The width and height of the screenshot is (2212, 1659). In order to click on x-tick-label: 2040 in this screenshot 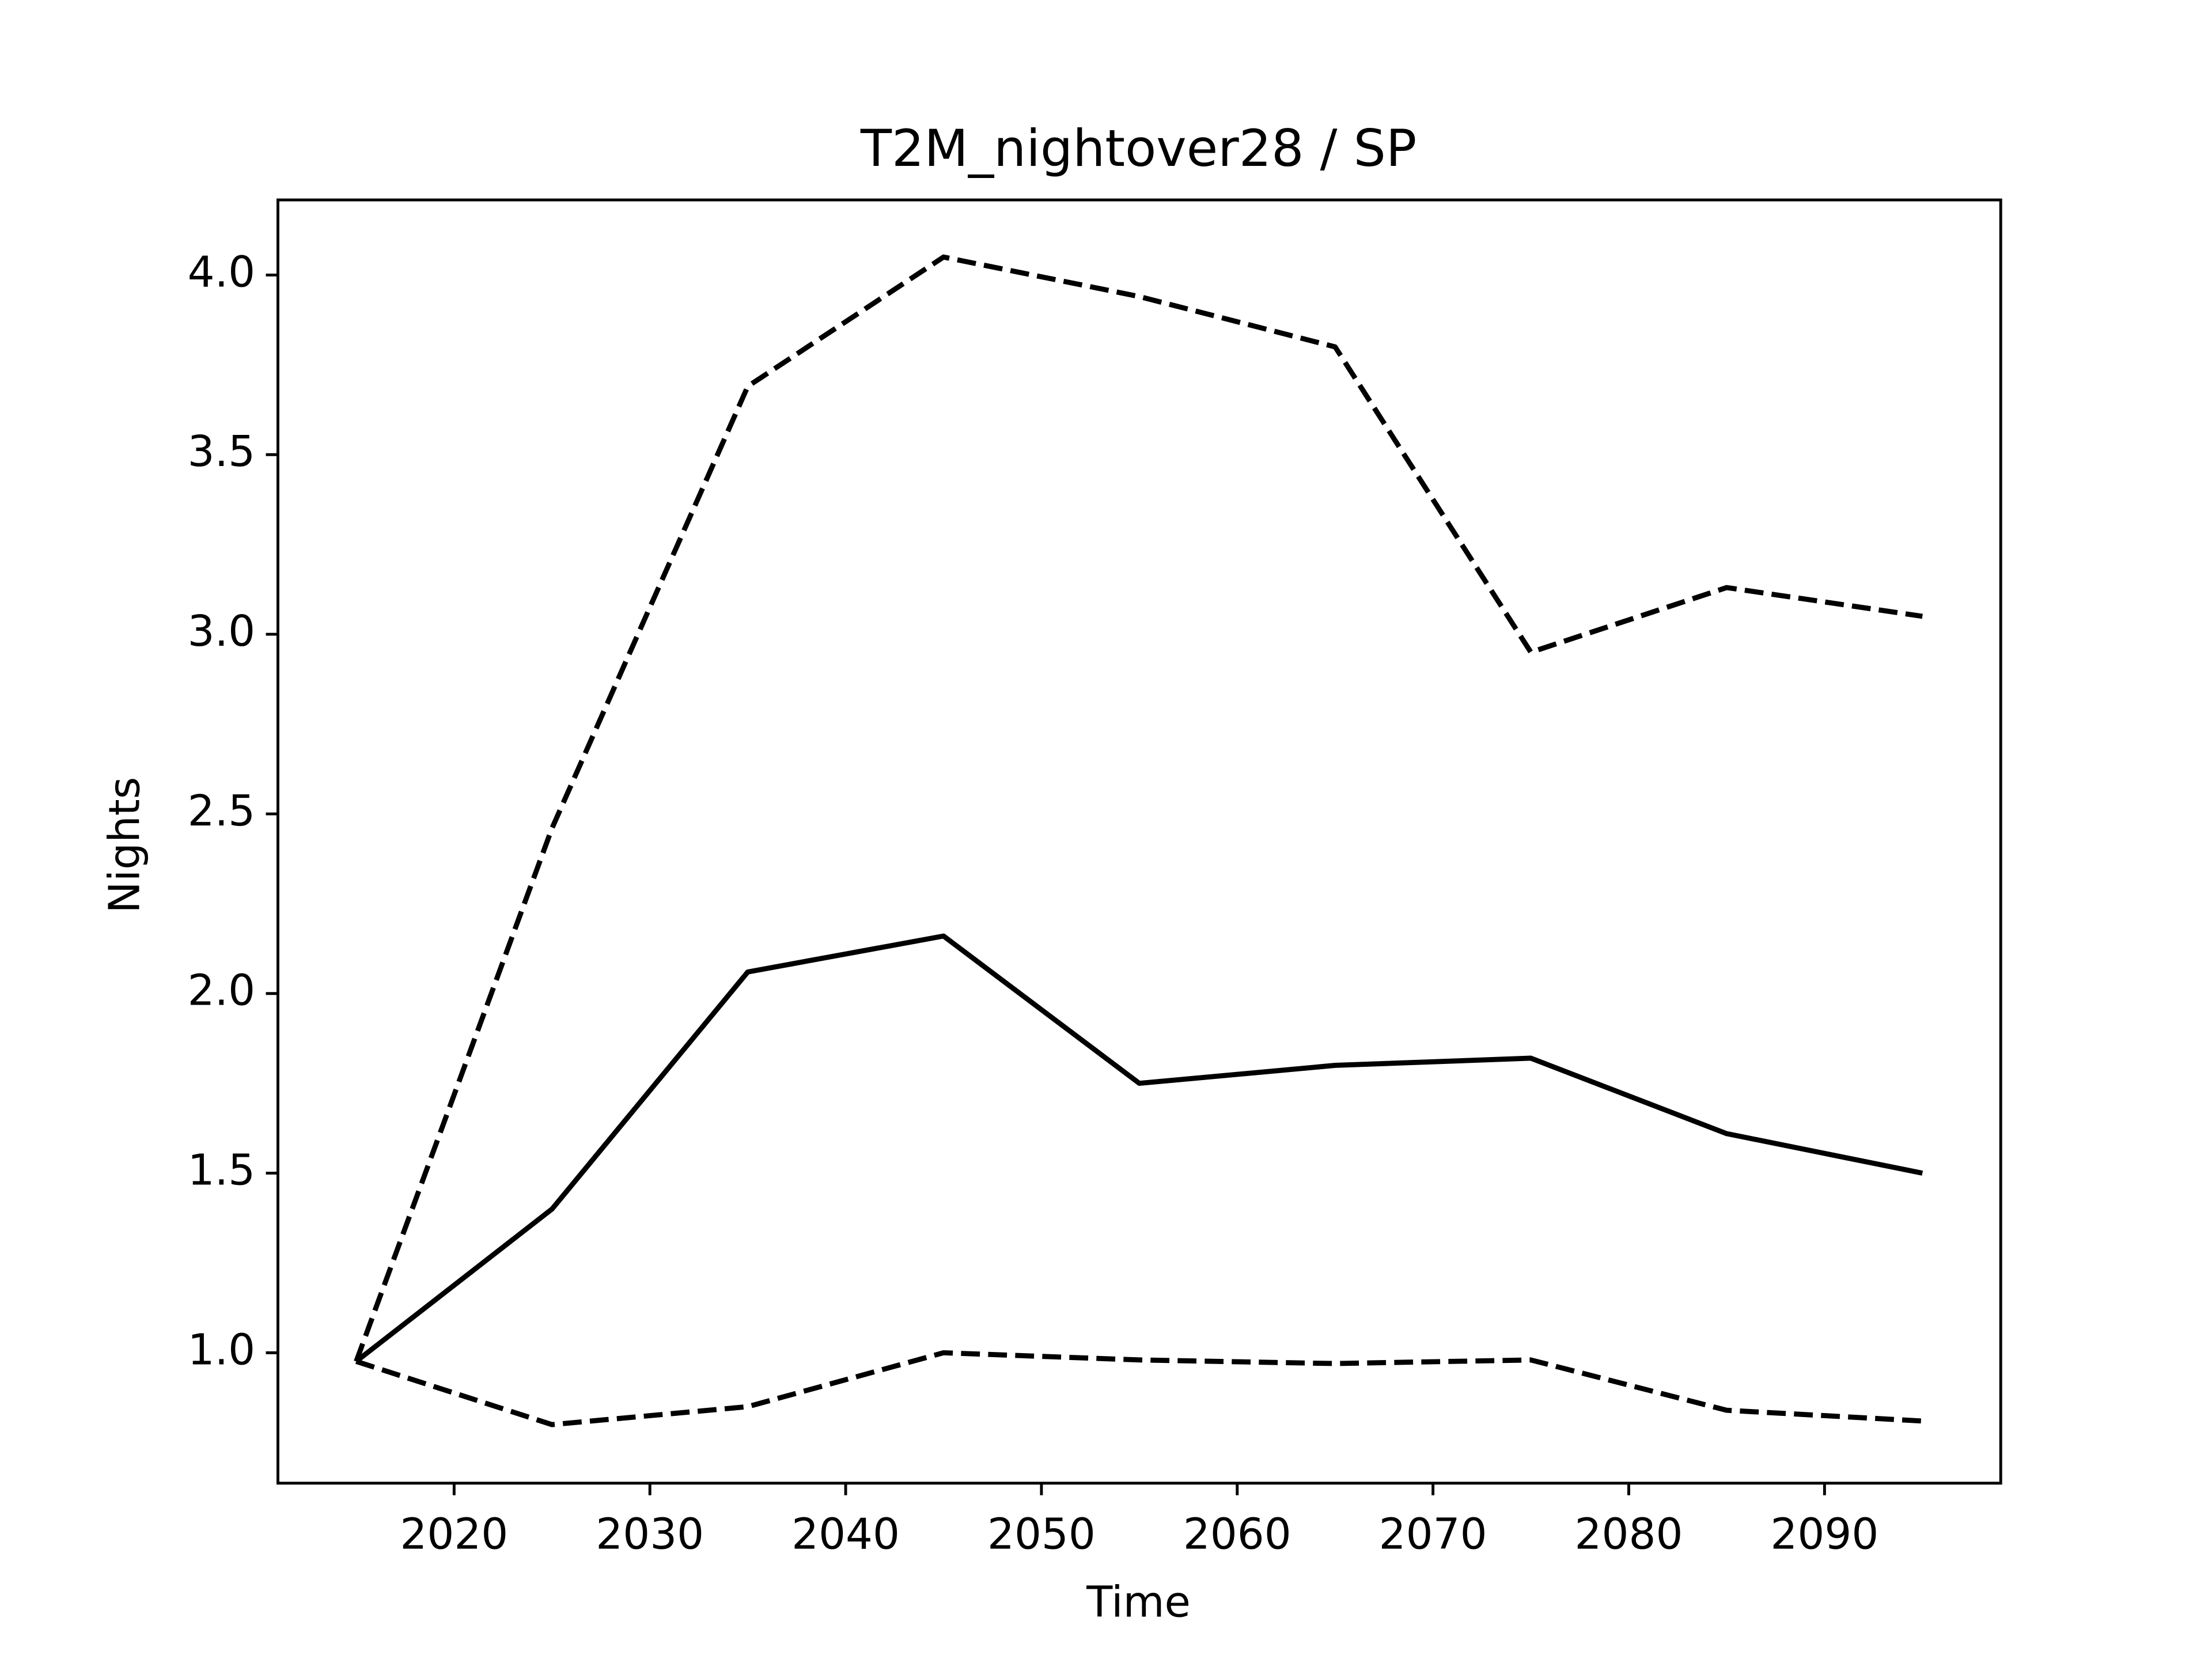, I will do `click(845, 1534)`.